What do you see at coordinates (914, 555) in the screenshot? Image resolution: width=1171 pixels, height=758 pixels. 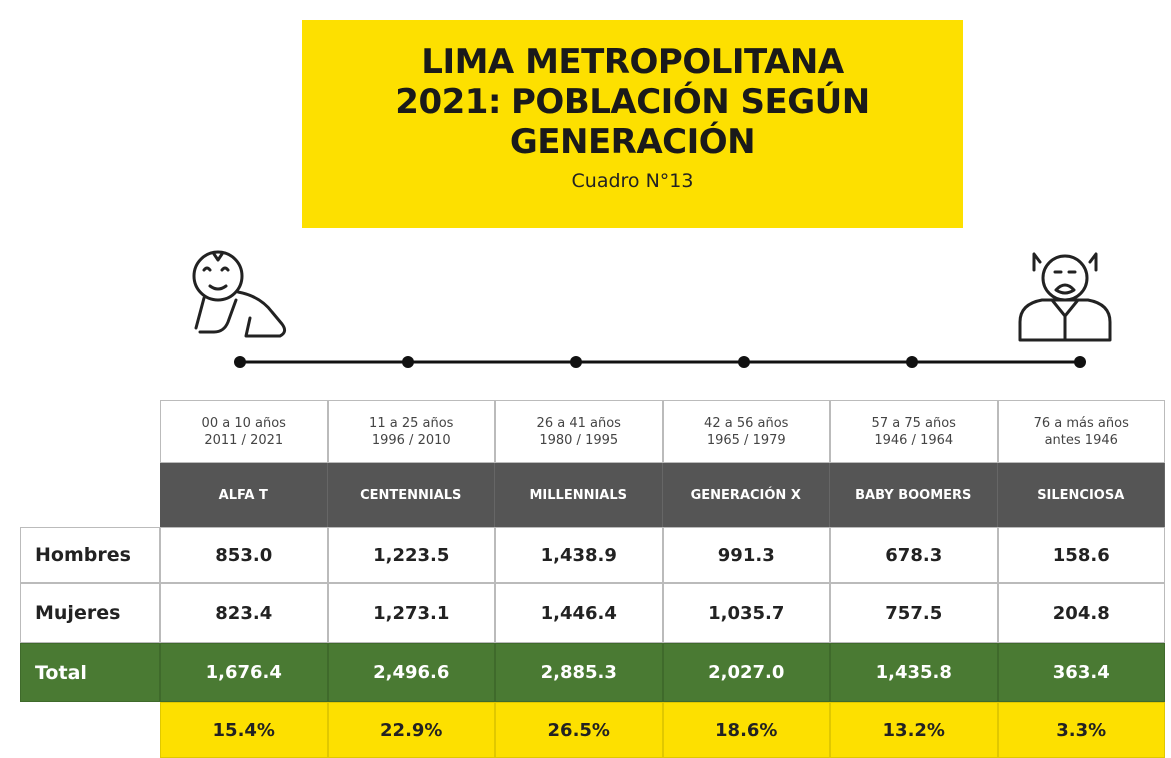 I see `value-cell: 678.3` at bounding box center [914, 555].